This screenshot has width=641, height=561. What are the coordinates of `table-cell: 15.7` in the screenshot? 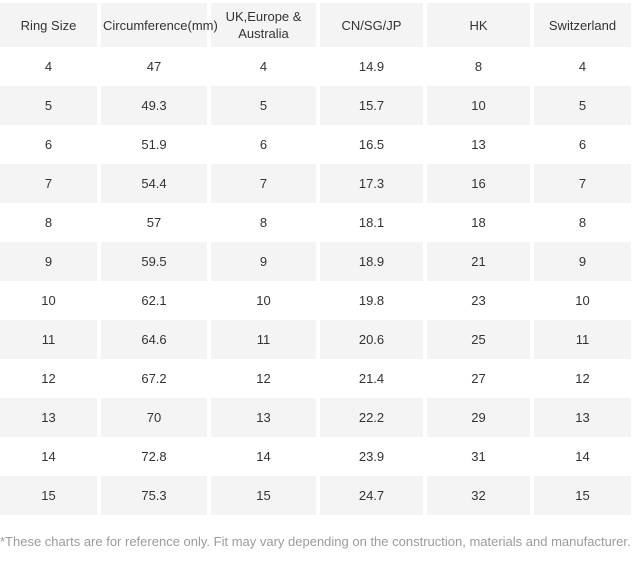 It's located at (372, 105).